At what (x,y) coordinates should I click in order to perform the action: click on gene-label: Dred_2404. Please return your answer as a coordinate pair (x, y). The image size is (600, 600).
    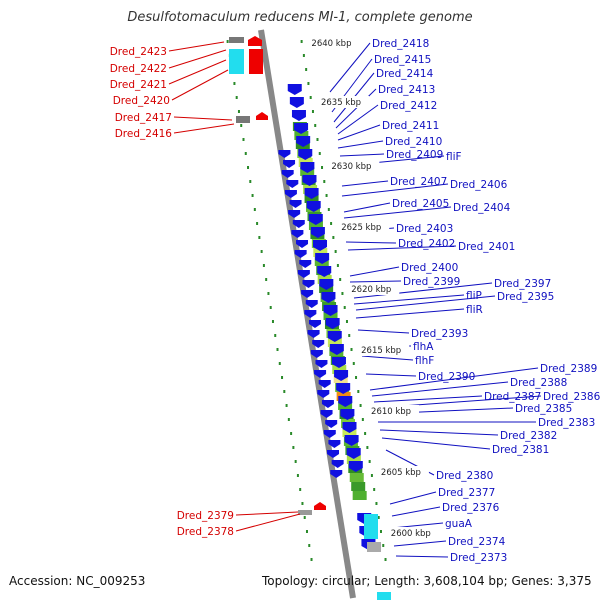
    Looking at the image, I should click on (482, 208).